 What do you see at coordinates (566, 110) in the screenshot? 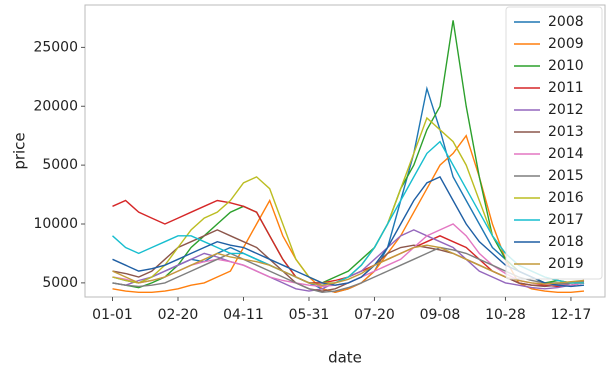
I see `legend-label: 2012` at bounding box center [566, 110].